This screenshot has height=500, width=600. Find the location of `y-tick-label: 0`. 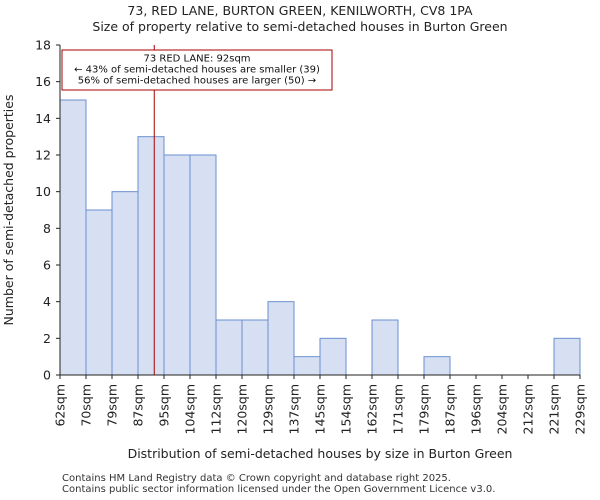

y-tick-label: 0 is located at coordinates (47, 375).